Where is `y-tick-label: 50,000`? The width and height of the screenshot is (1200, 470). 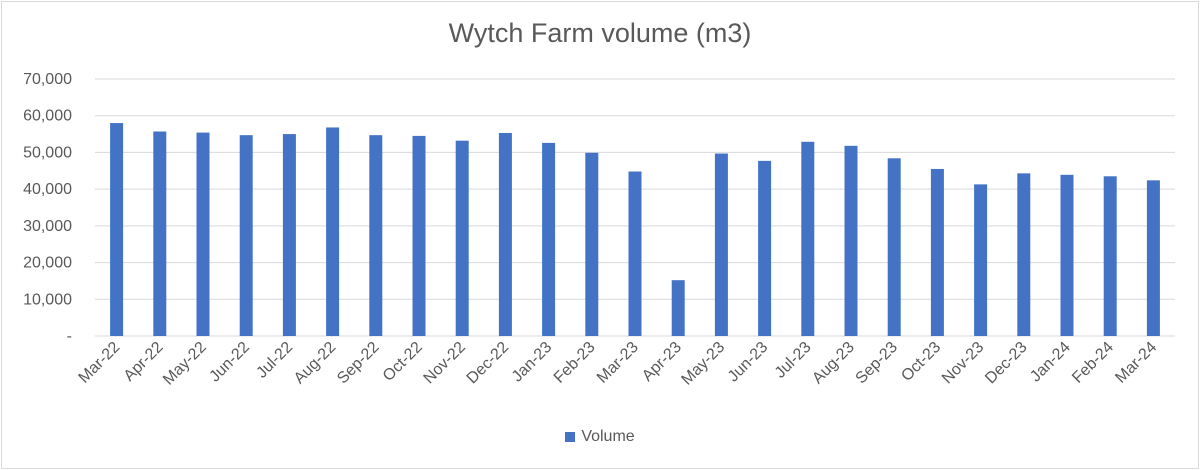 y-tick-label: 50,000 is located at coordinates (47, 152).